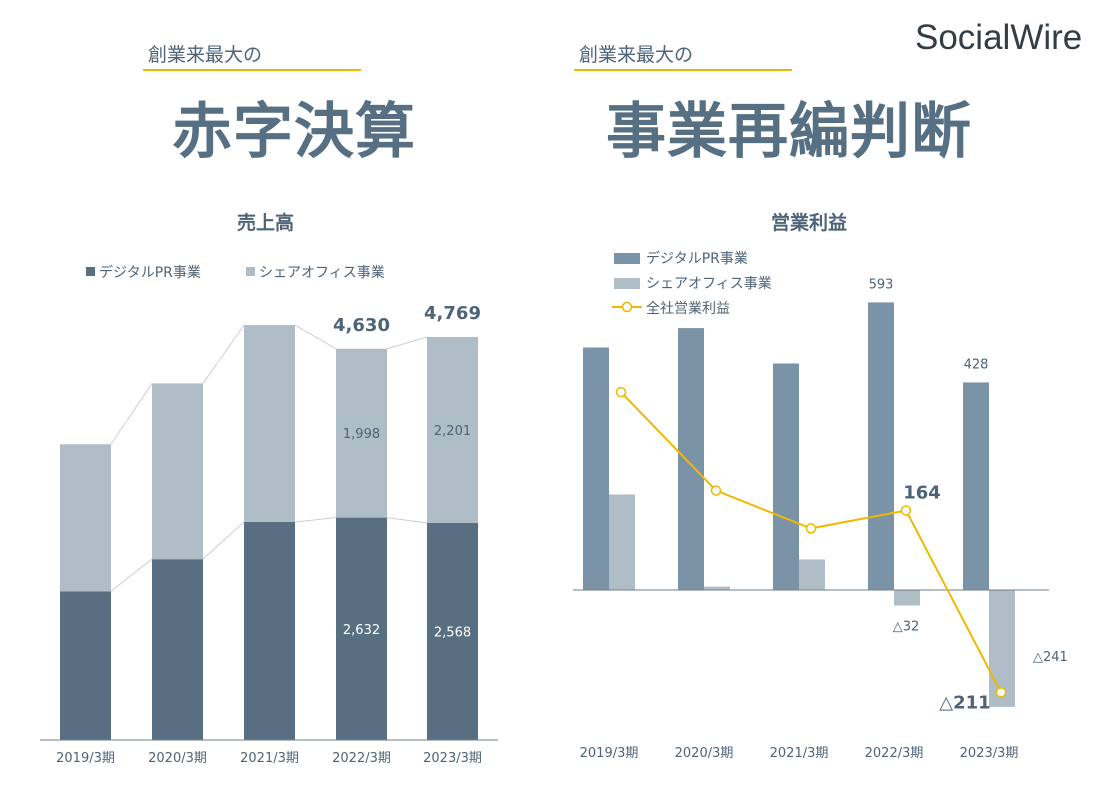 The image size is (1095, 799). Describe the element at coordinates (709, 284) in the screenshot. I see `legend-label-profit-share-office: シェアオフィス事業` at that location.